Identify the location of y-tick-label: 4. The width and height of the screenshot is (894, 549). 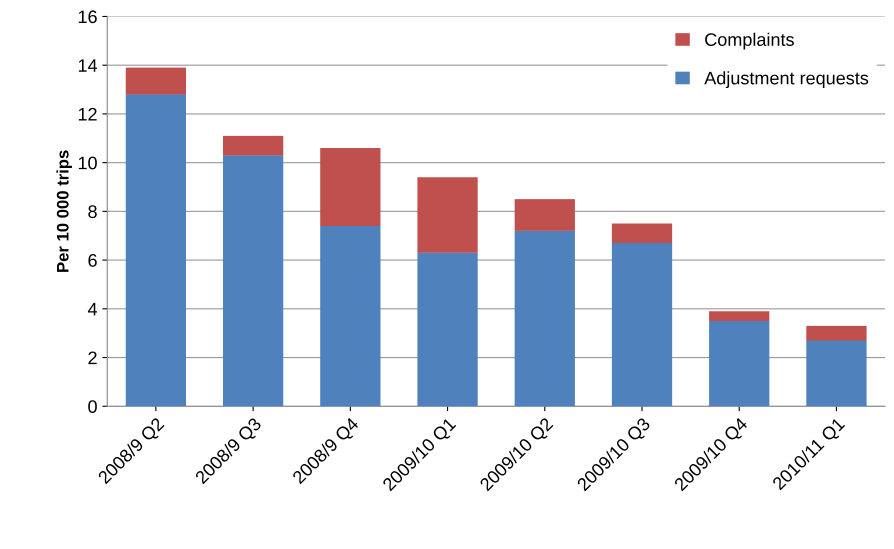
(93, 309).